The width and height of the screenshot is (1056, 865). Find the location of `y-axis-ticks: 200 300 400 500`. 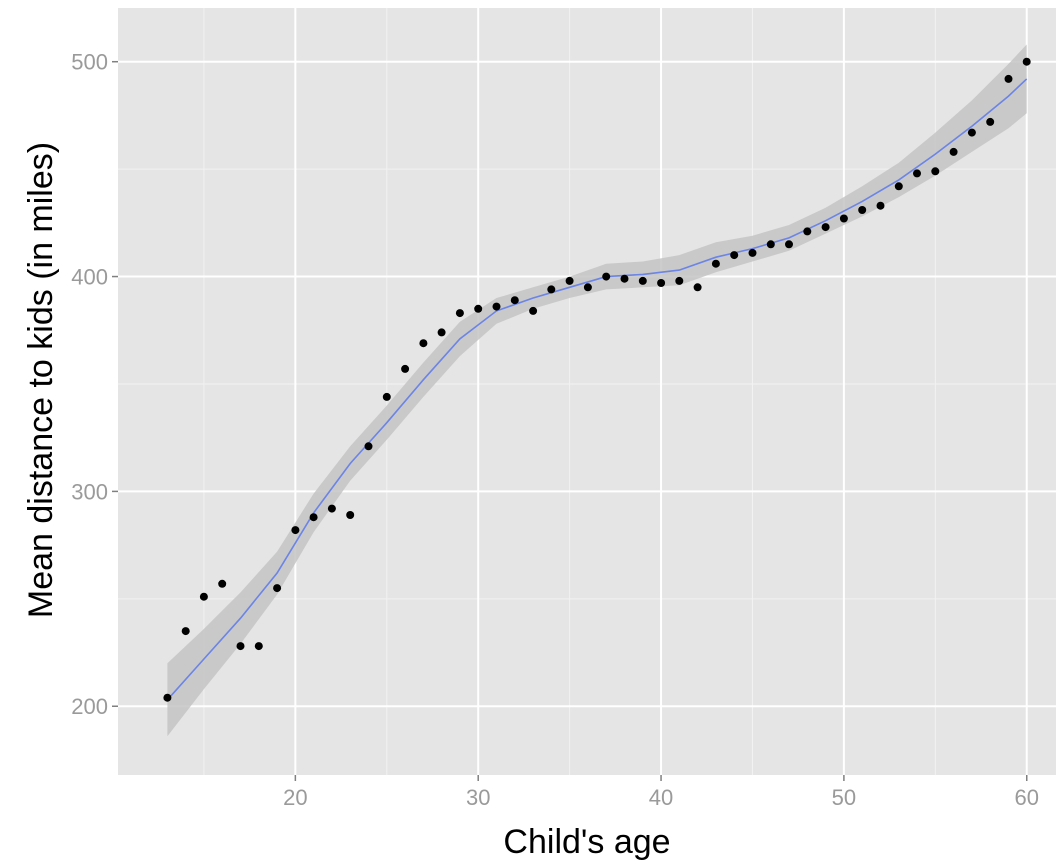

y-axis-ticks: 200 300 400 500 is located at coordinates (94, 384).